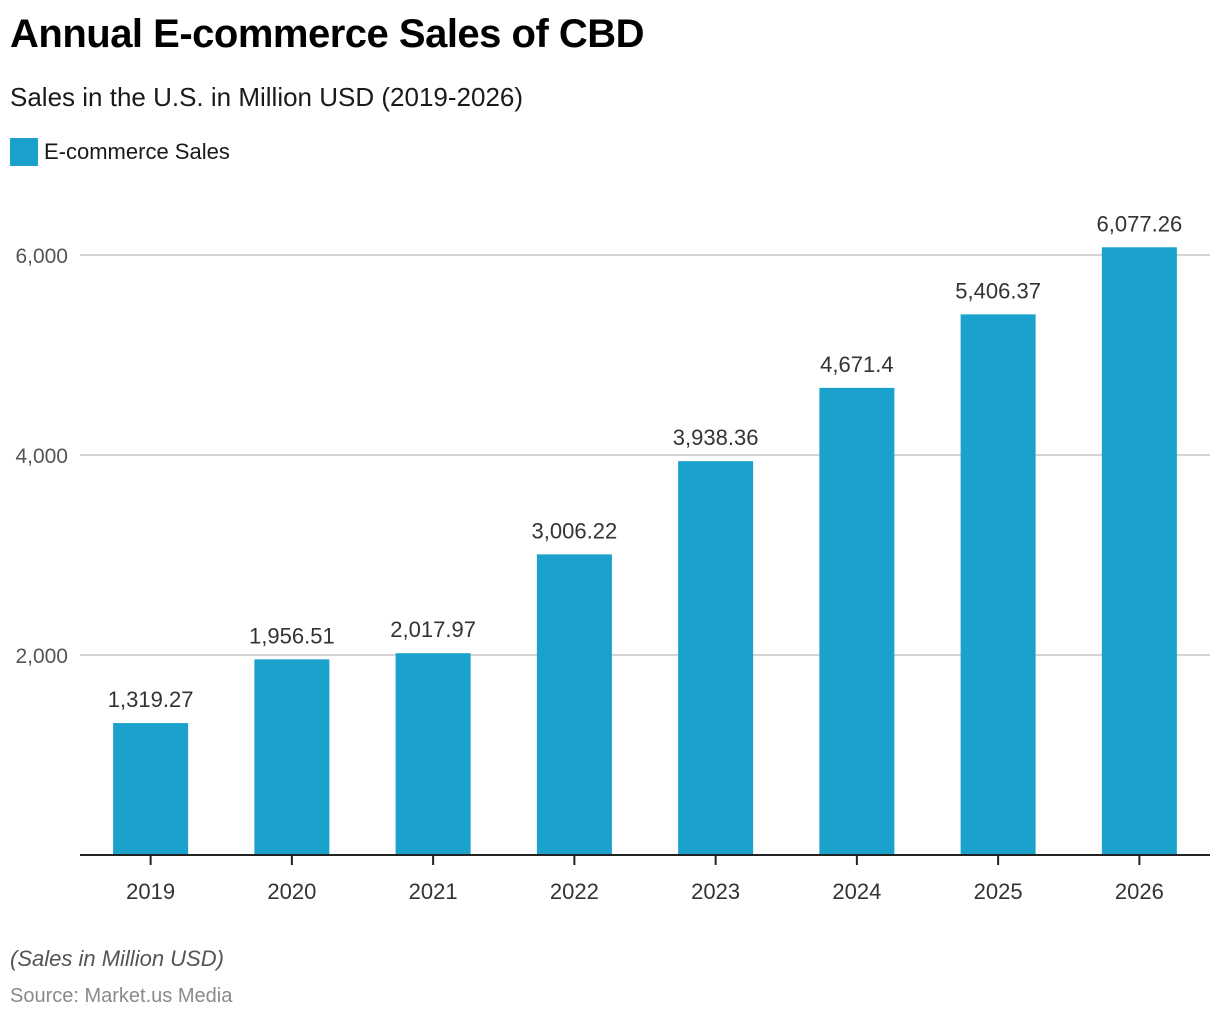  What do you see at coordinates (1139, 891) in the screenshot?
I see `x-tick-label: 2026` at bounding box center [1139, 891].